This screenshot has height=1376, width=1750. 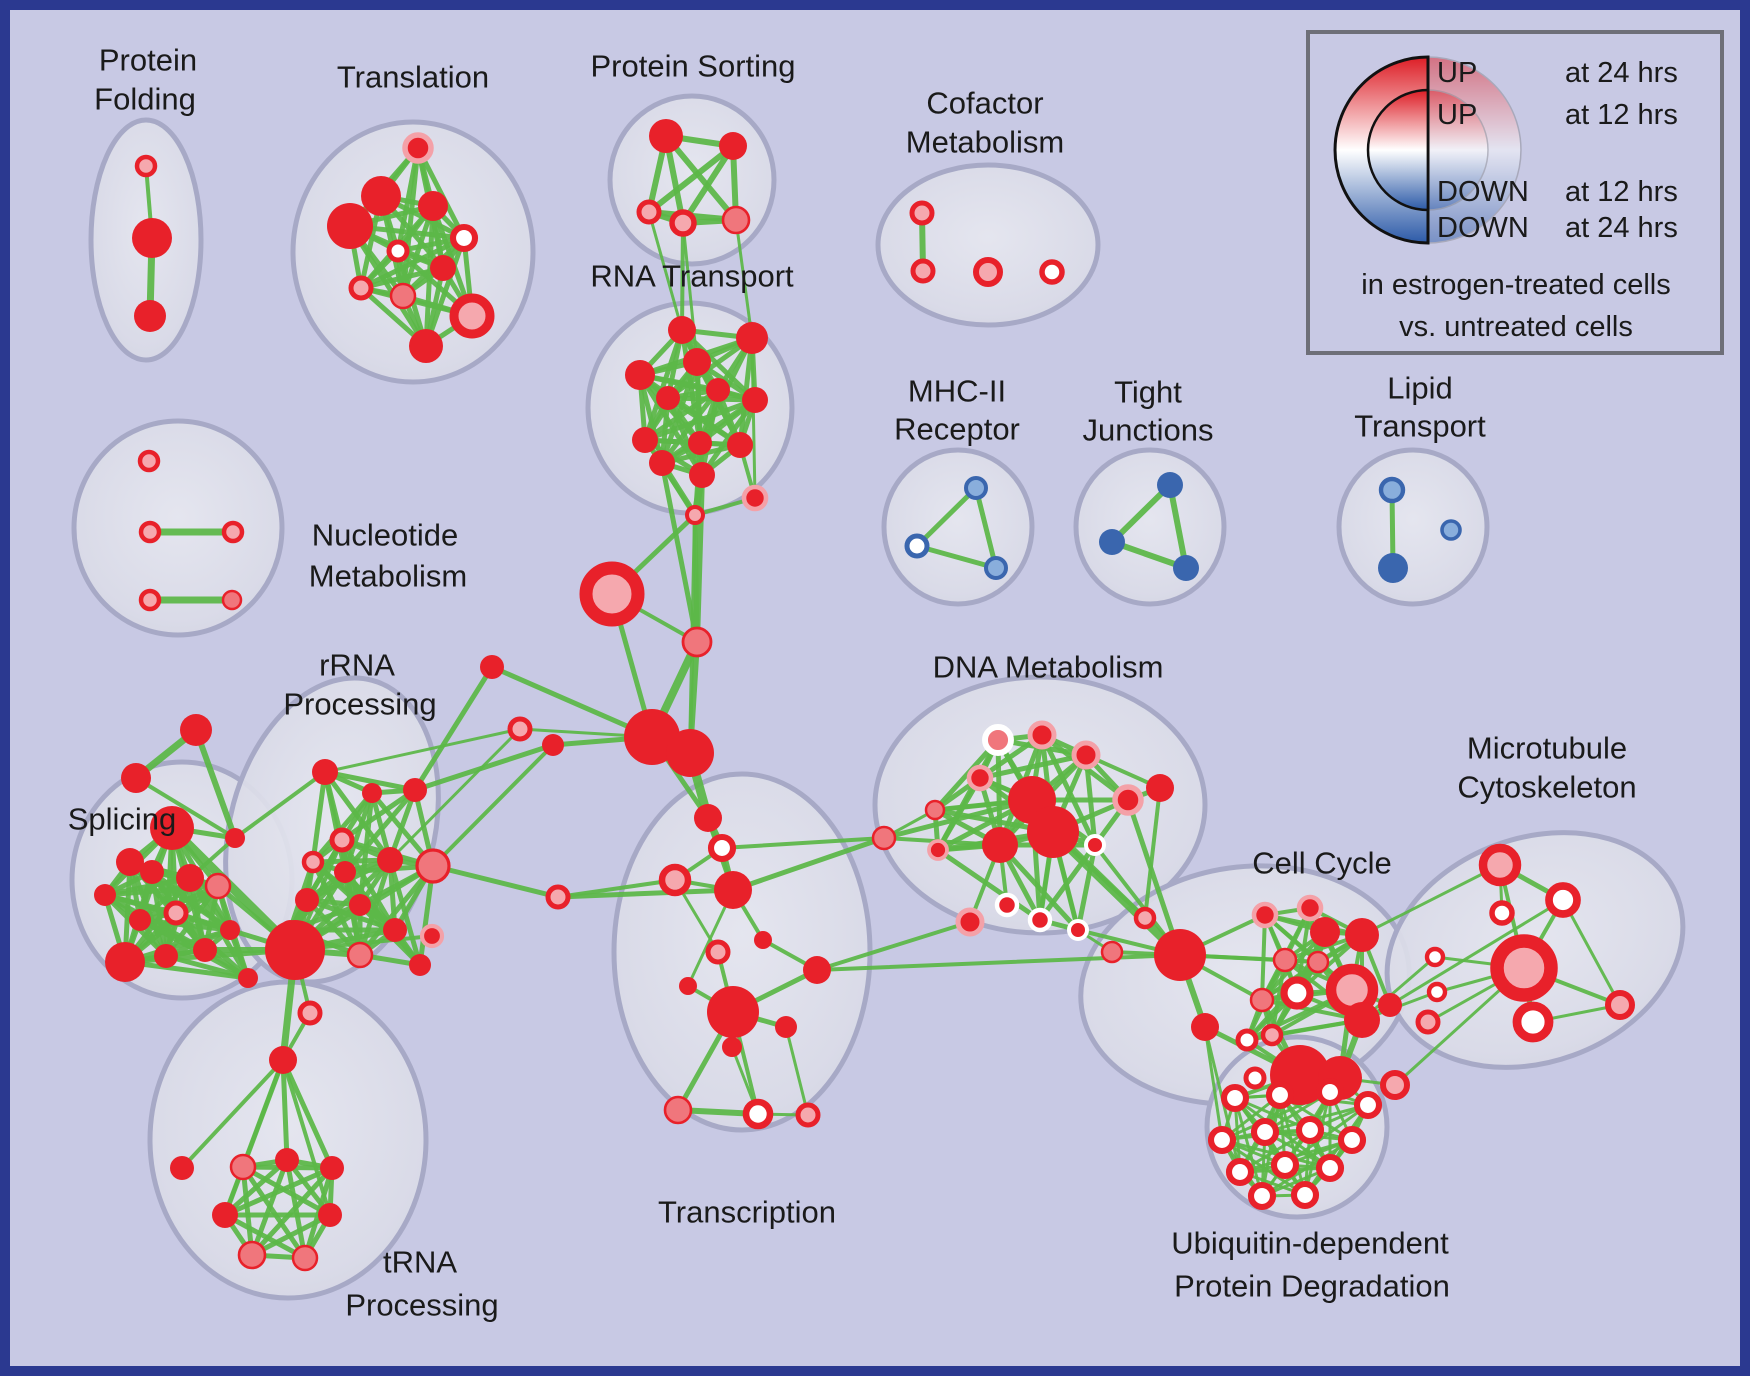 I want to click on legend-caption-line1: in estrogen-treated cells, so click(x=1516, y=285).